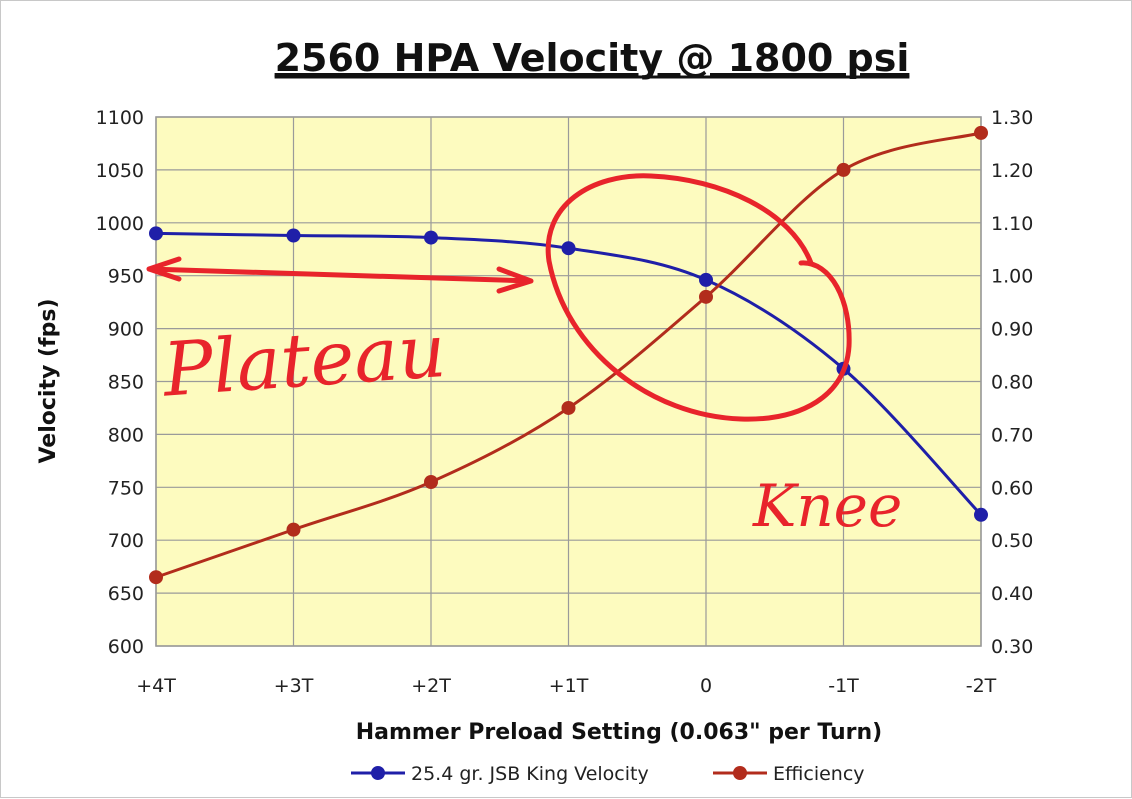 This screenshot has height=799, width=1132. Describe the element at coordinates (1012, 594) in the screenshot. I see `y2-tick-label: 0.40` at that location.